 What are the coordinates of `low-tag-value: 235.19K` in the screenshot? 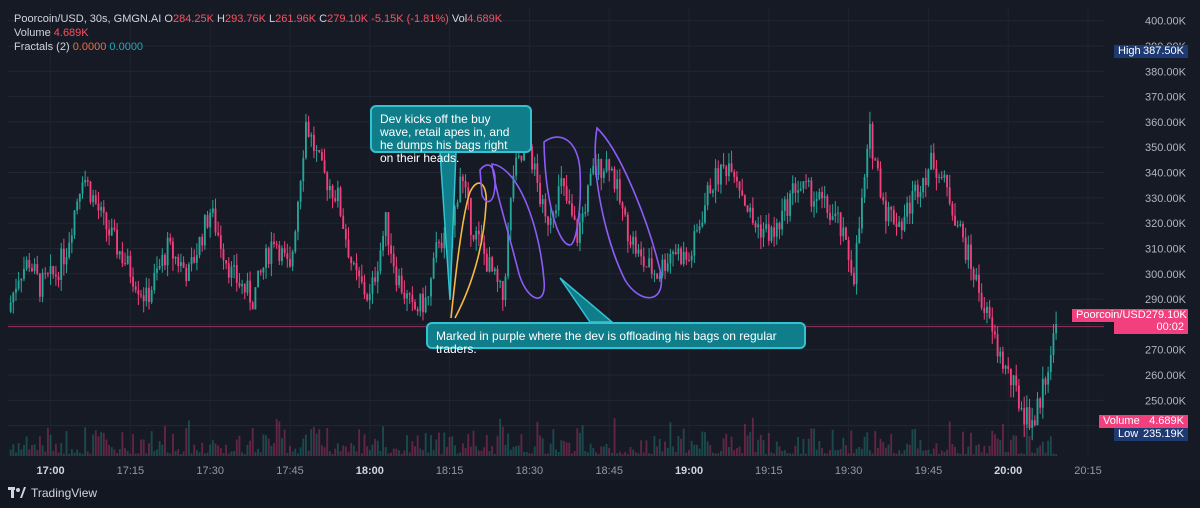 It's located at (1163, 434).